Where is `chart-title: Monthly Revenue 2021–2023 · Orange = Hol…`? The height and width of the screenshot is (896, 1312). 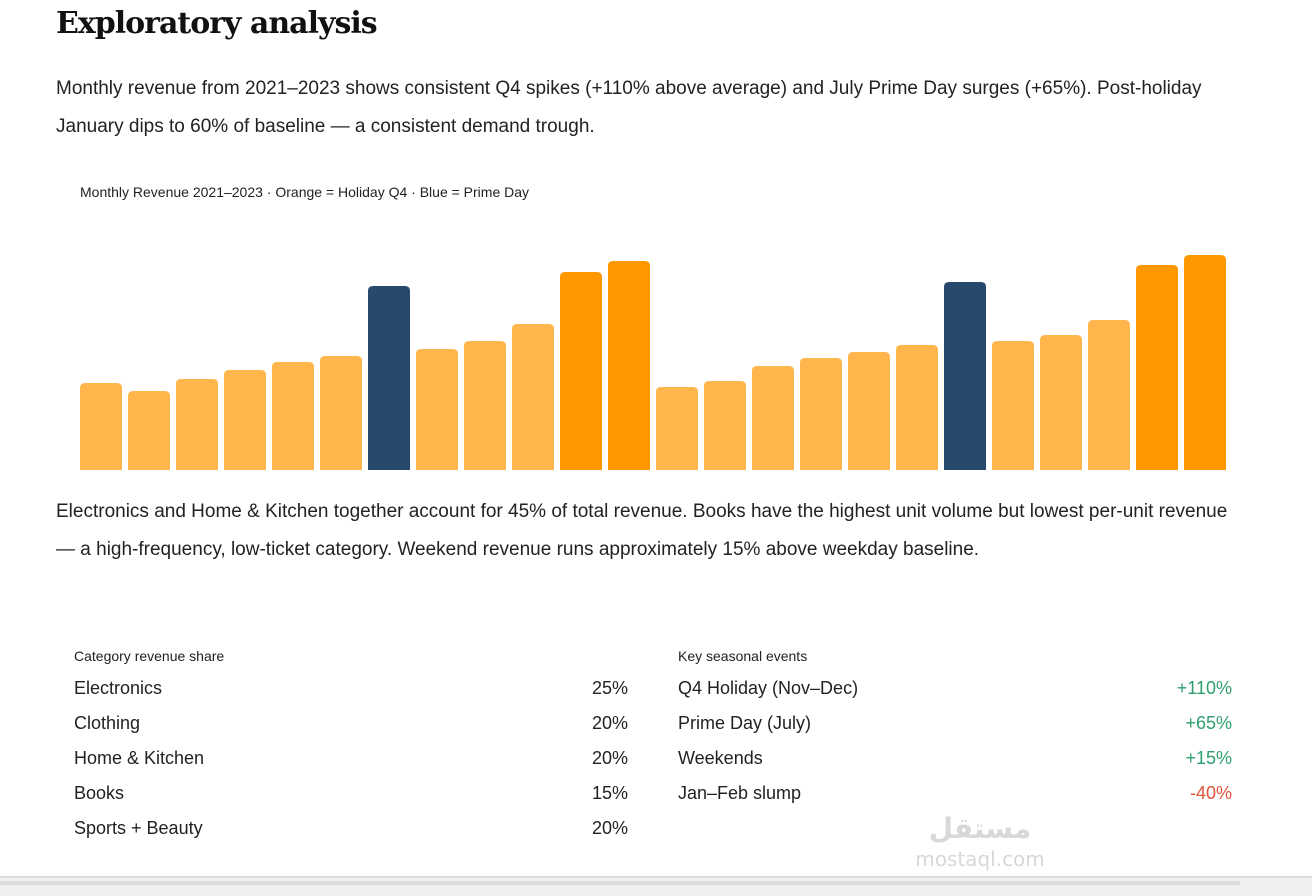
chart-title: Monthly Revenue 2021–2023 · Orange = Hol… is located at coordinates (305, 192).